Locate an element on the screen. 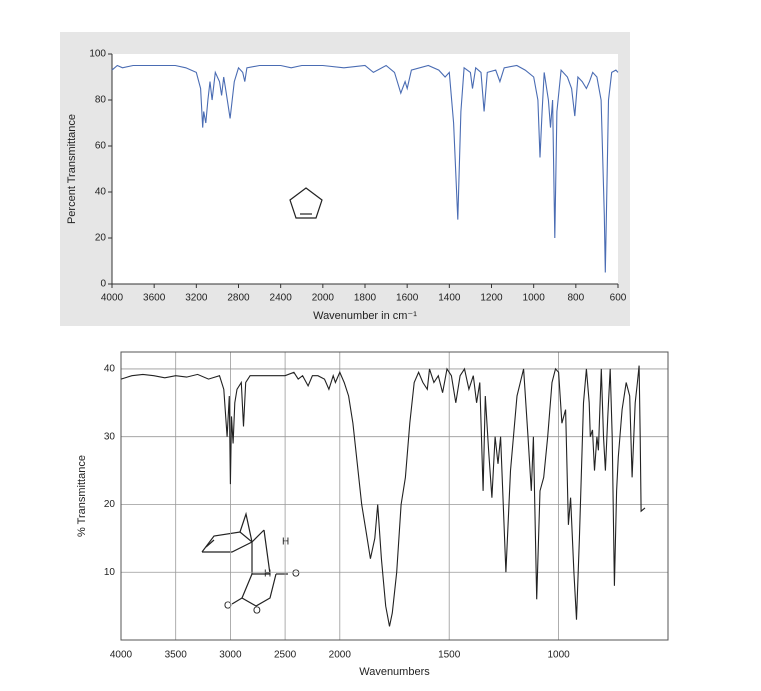  bridge is located at coordinates (246, 527).